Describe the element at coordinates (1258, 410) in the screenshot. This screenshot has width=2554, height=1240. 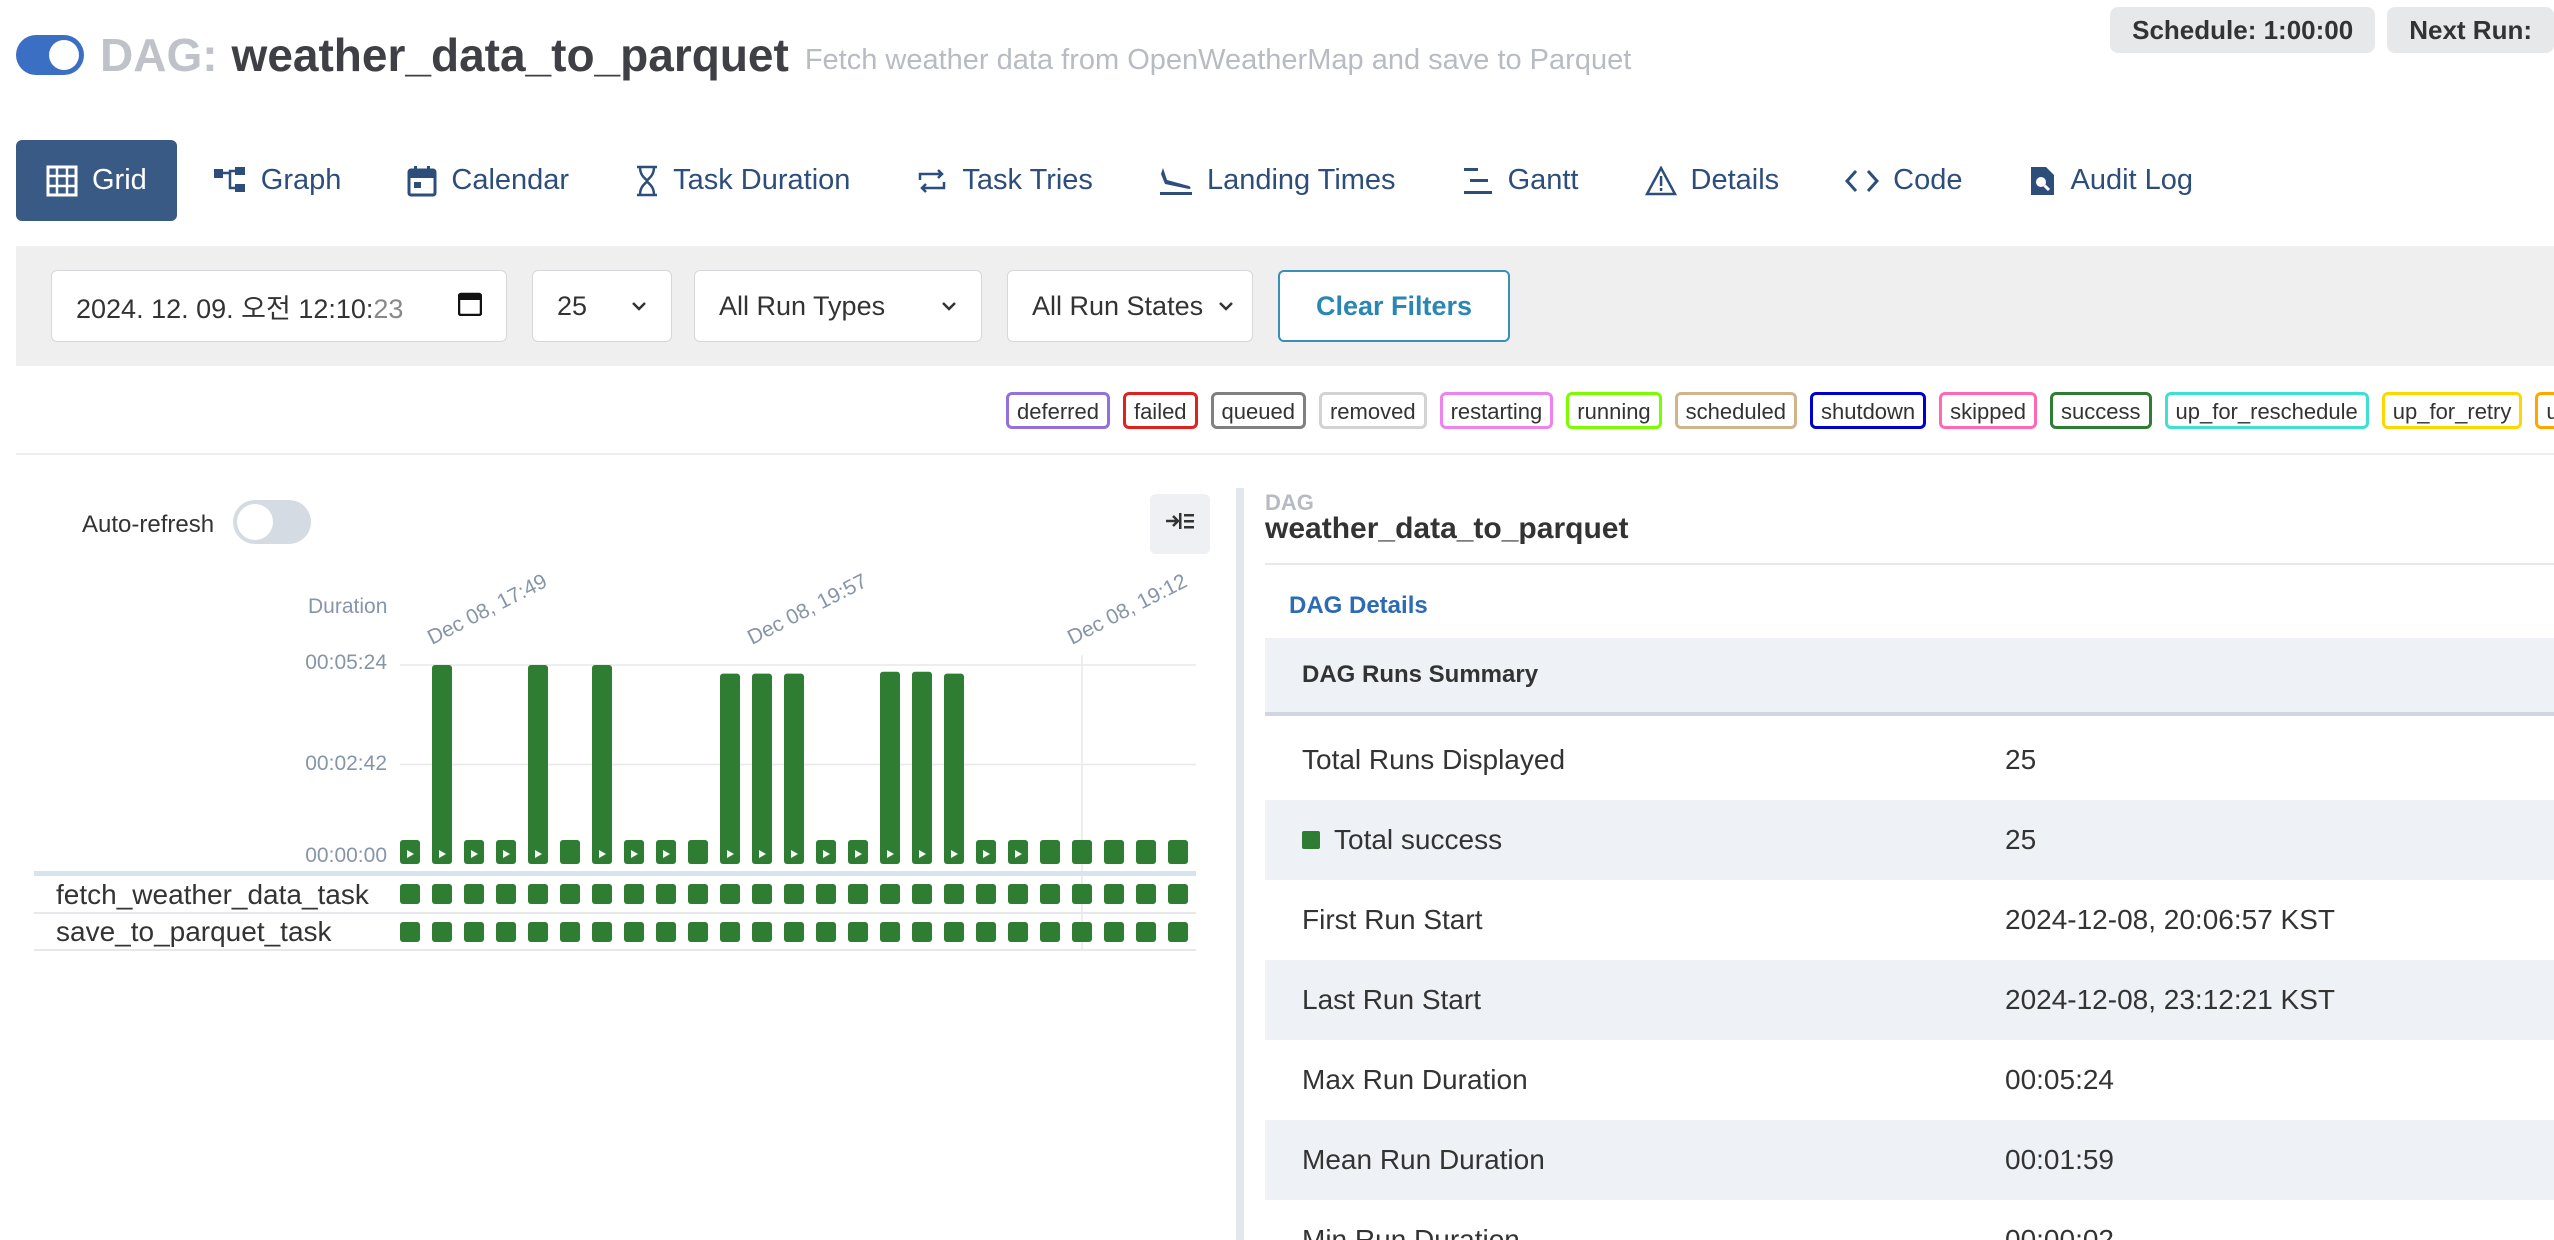
I see `legend-queued: queued` at that location.